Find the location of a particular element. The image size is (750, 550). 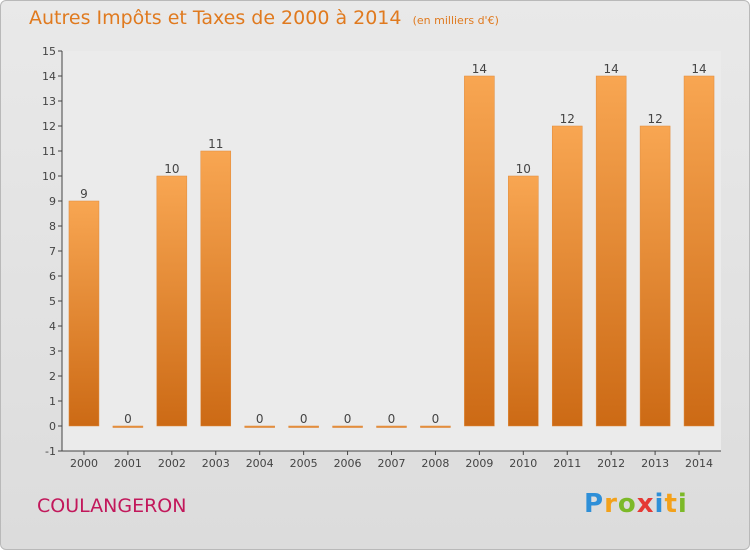

y-tick-label: 13 is located at coordinates (49, 101).